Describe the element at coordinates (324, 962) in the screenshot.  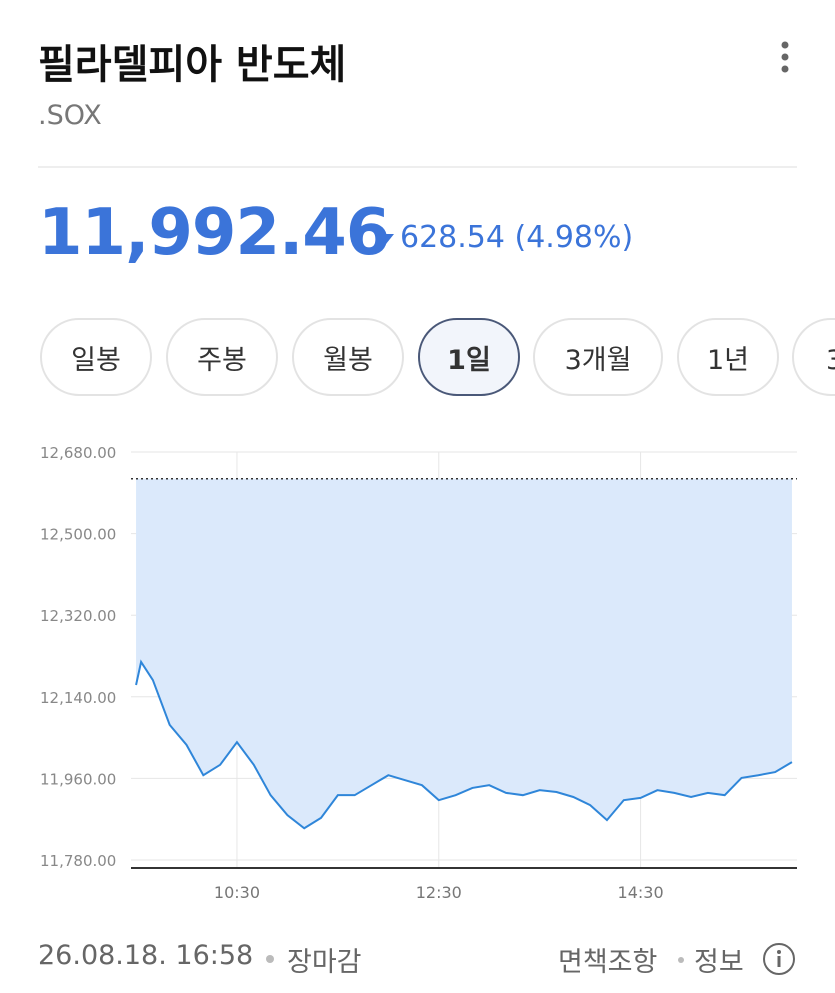
I see `market-status: 장마감` at that location.